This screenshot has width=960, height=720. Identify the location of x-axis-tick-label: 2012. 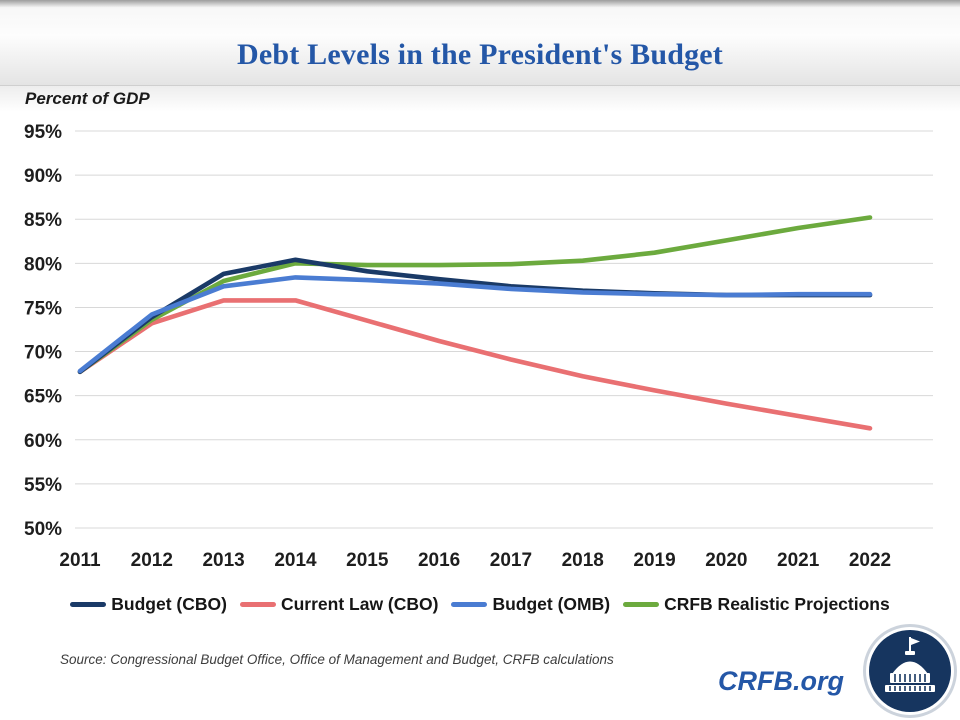
(152, 560).